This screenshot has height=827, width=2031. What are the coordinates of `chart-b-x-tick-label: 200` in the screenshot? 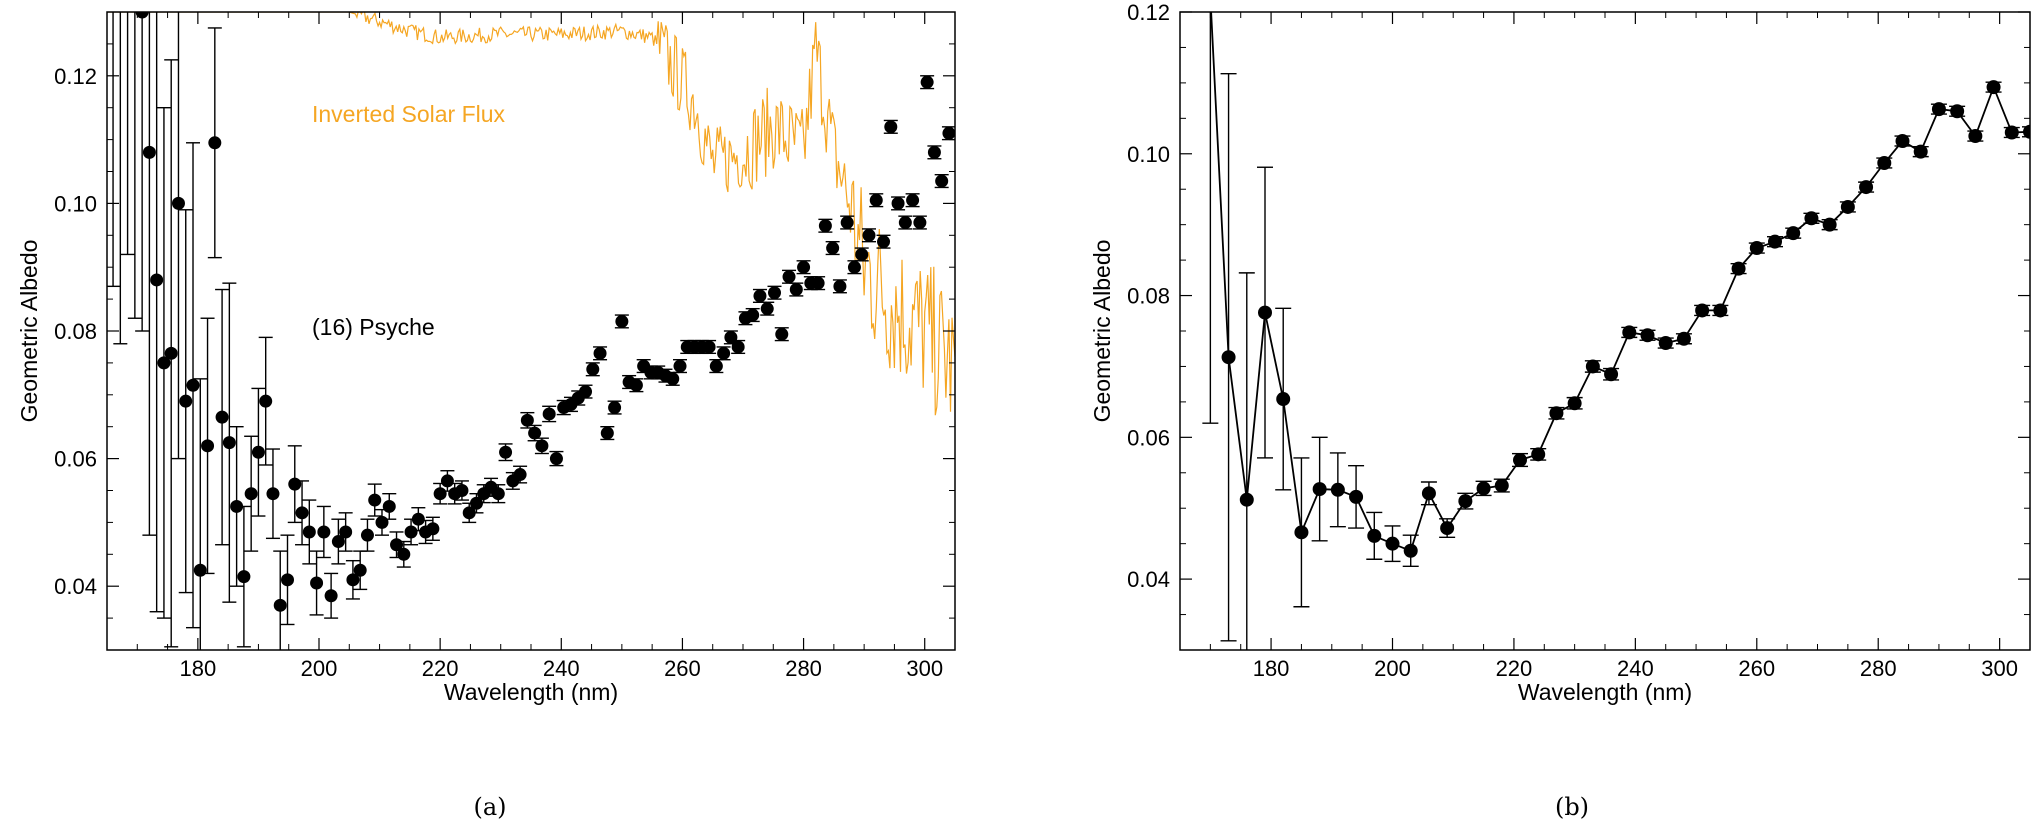 It's located at (1392, 668).